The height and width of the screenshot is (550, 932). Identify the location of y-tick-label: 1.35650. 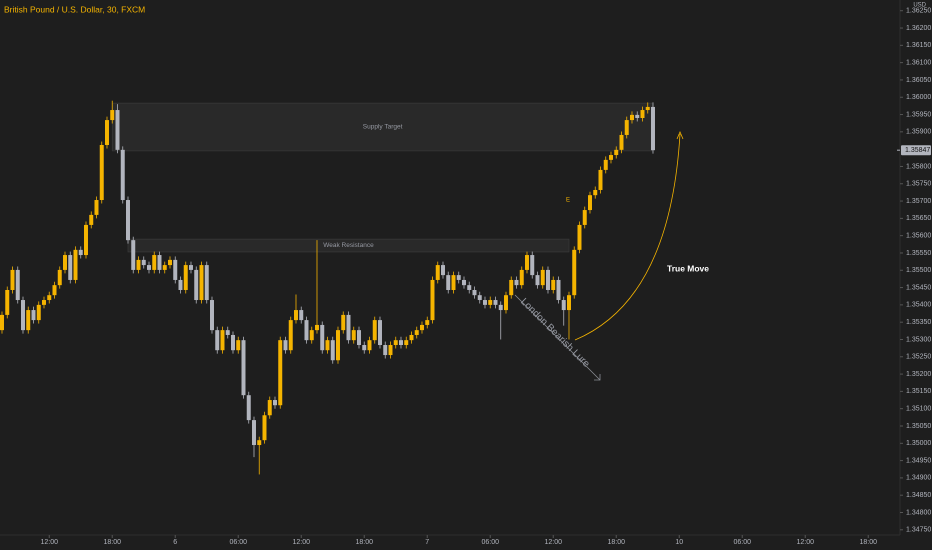
(918, 218).